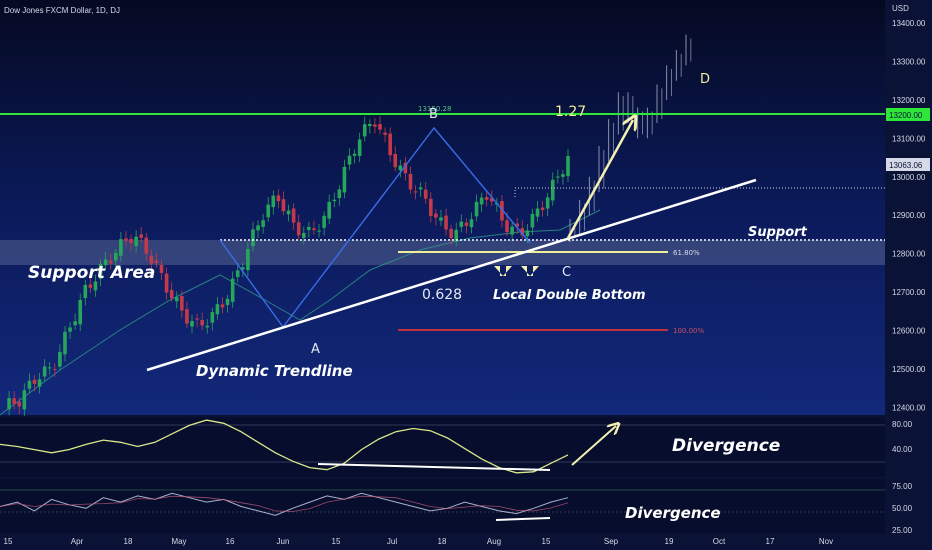 This screenshot has width=932, height=550. What do you see at coordinates (284, 446) in the screenshot?
I see `osc1-line` at bounding box center [284, 446].